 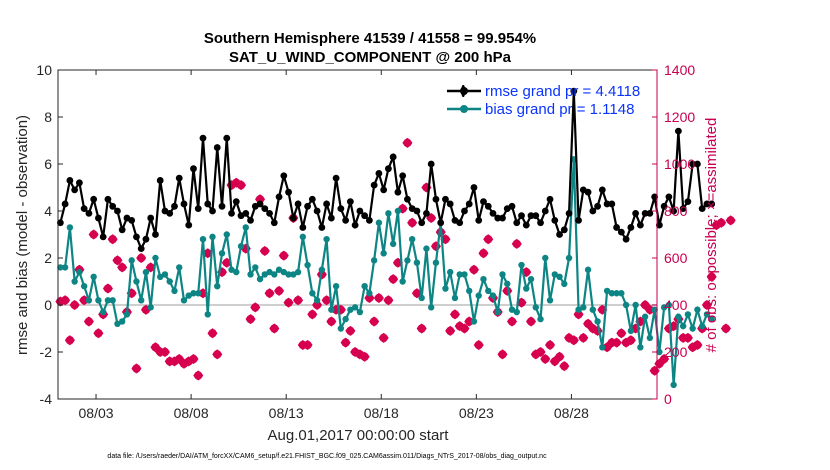 I want to click on x-tick-label: 08/03, so click(x=96, y=413).